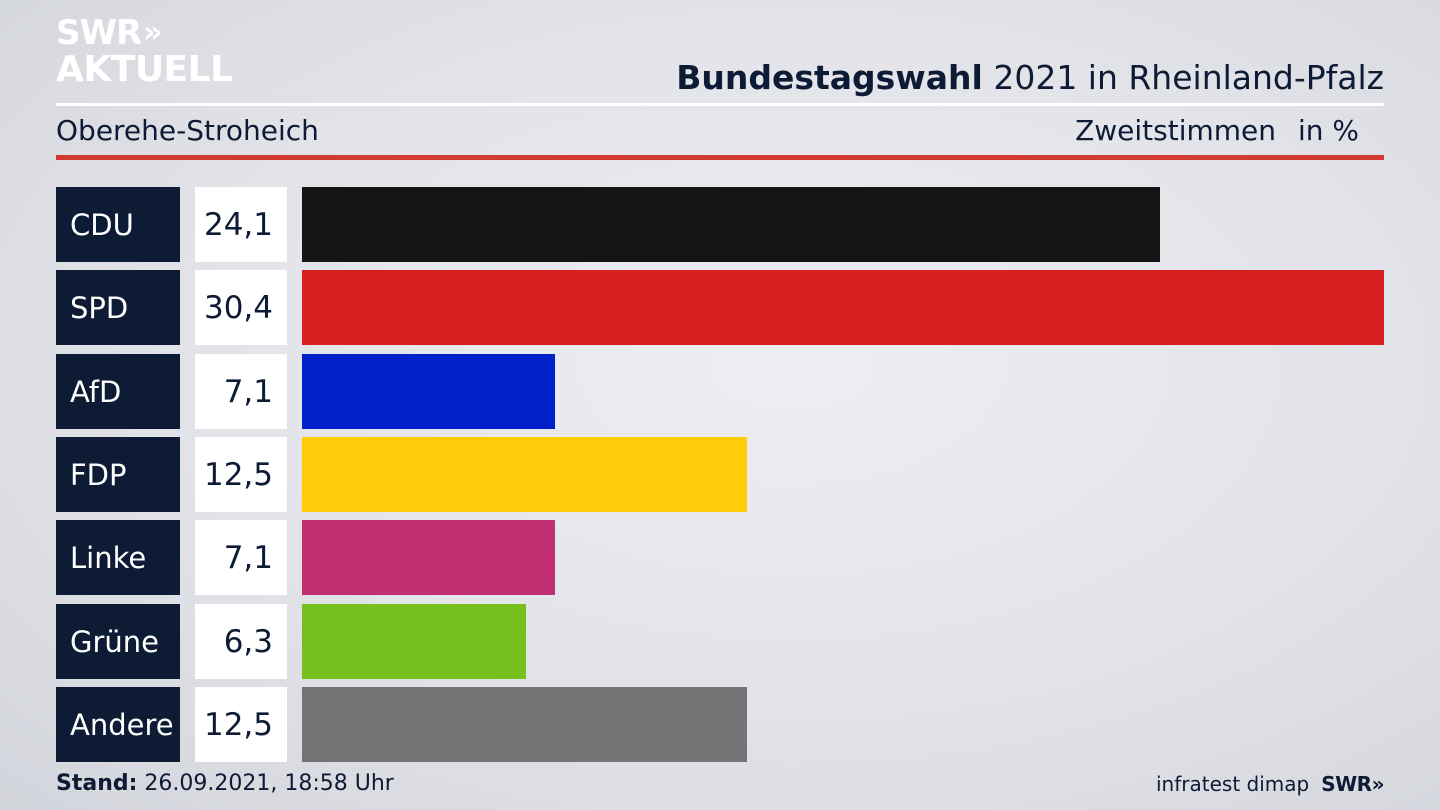 Image resolution: width=1440 pixels, height=810 pixels. Describe the element at coordinates (1183, 77) in the screenshot. I see `title-rest: 2021 in Rheinland-Pfalz` at that location.